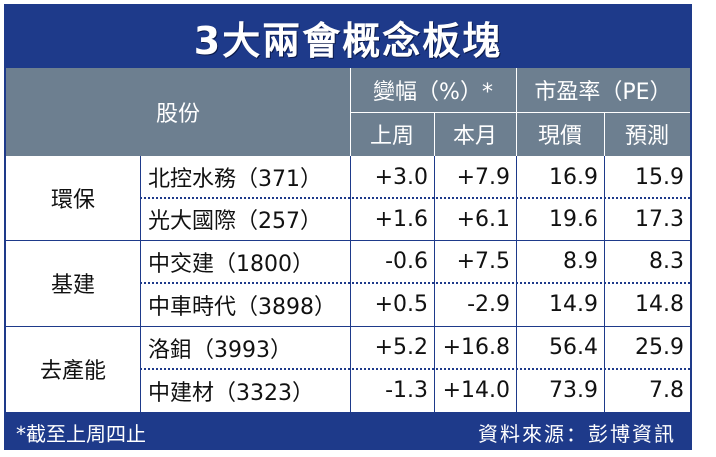 The width and height of the screenshot is (716, 457). Describe the element at coordinates (483, 177) in the screenshot. I see `this-month-change: +7.9` at that location.